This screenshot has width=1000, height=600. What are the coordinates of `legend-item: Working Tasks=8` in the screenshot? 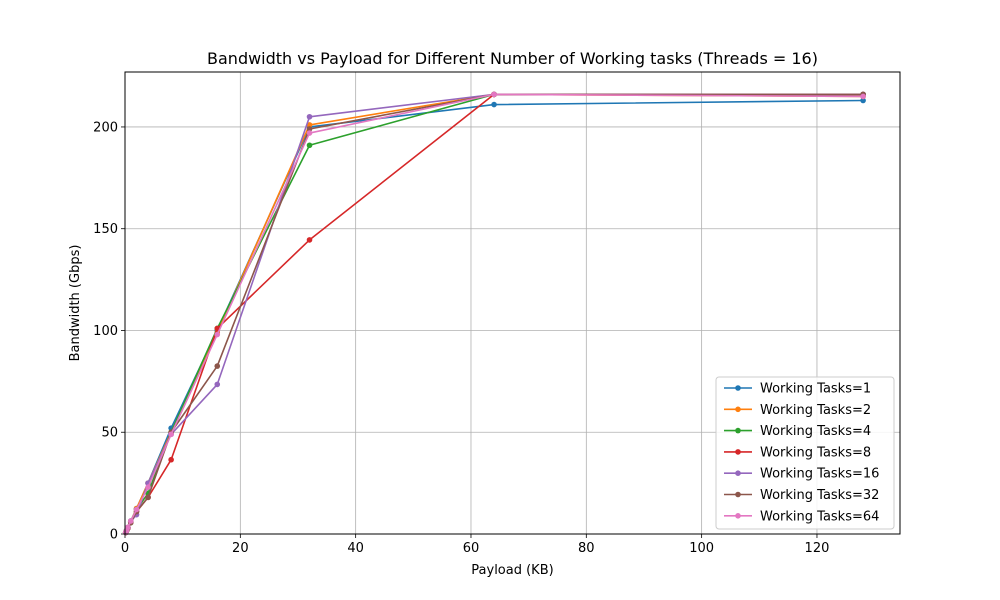 It's located at (797, 452).